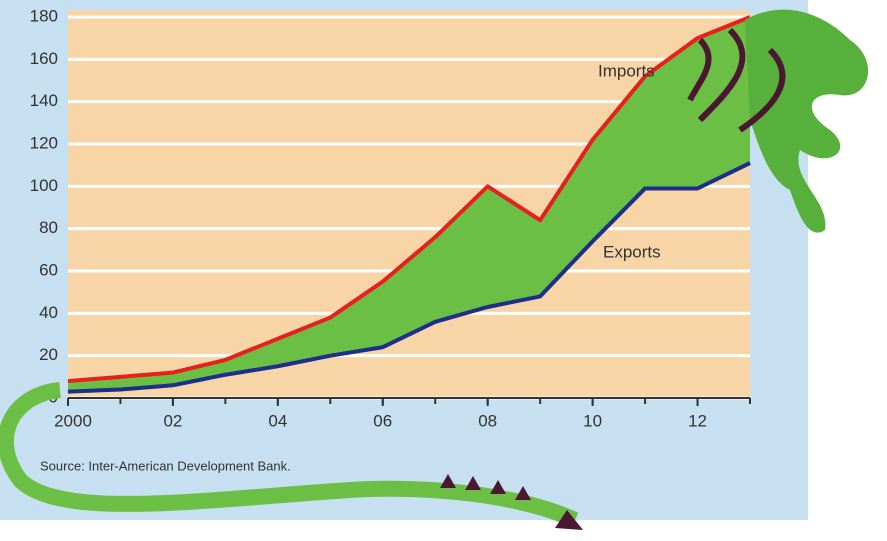  What do you see at coordinates (487, 420) in the screenshot?
I see `x-tick-label: 08` at bounding box center [487, 420].